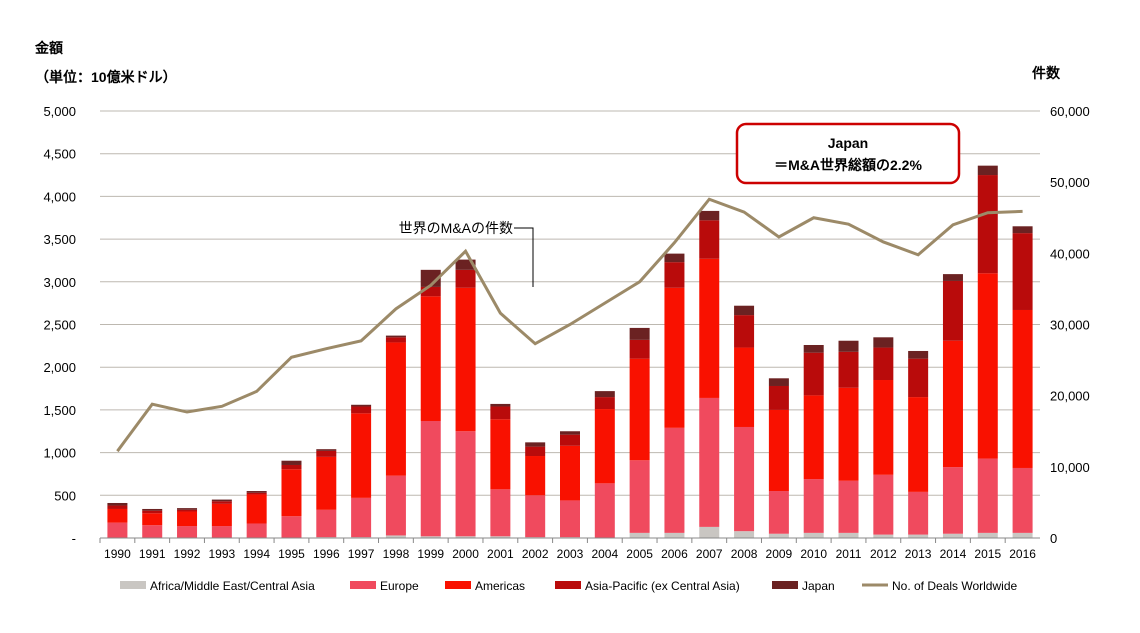 This screenshot has height=633, width=1140. I want to click on x-tick-label: 1992, so click(187, 554).